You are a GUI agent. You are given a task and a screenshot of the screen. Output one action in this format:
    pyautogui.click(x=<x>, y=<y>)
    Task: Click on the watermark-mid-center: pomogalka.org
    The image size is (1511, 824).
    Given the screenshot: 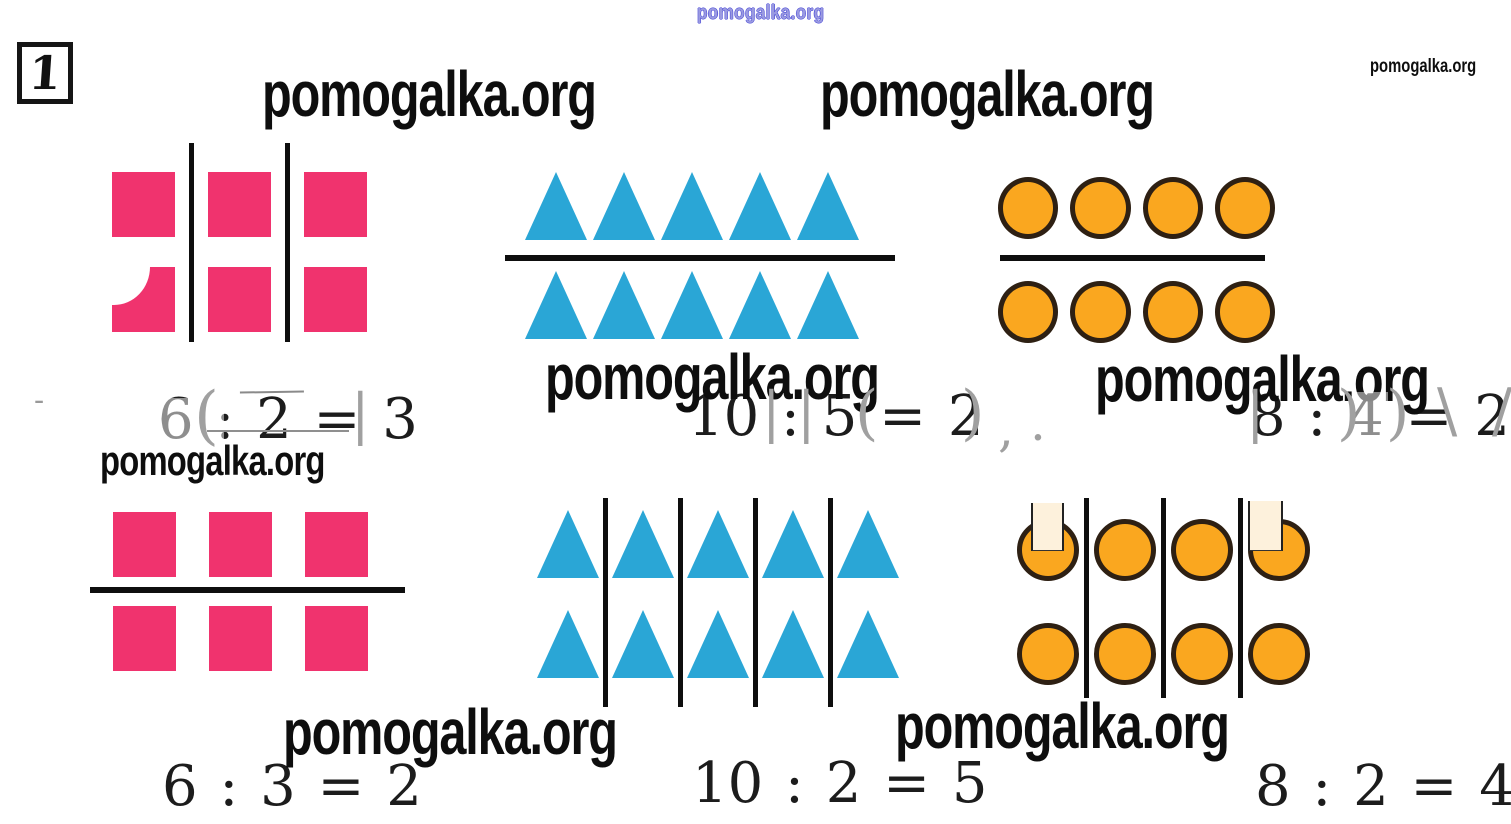 What is the action you would take?
    pyautogui.click(x=712, y=377)
    